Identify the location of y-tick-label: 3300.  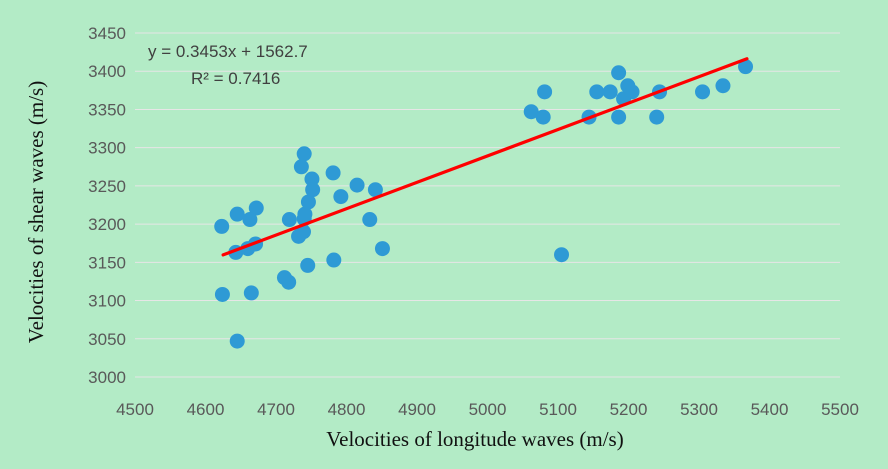
(107, 148).